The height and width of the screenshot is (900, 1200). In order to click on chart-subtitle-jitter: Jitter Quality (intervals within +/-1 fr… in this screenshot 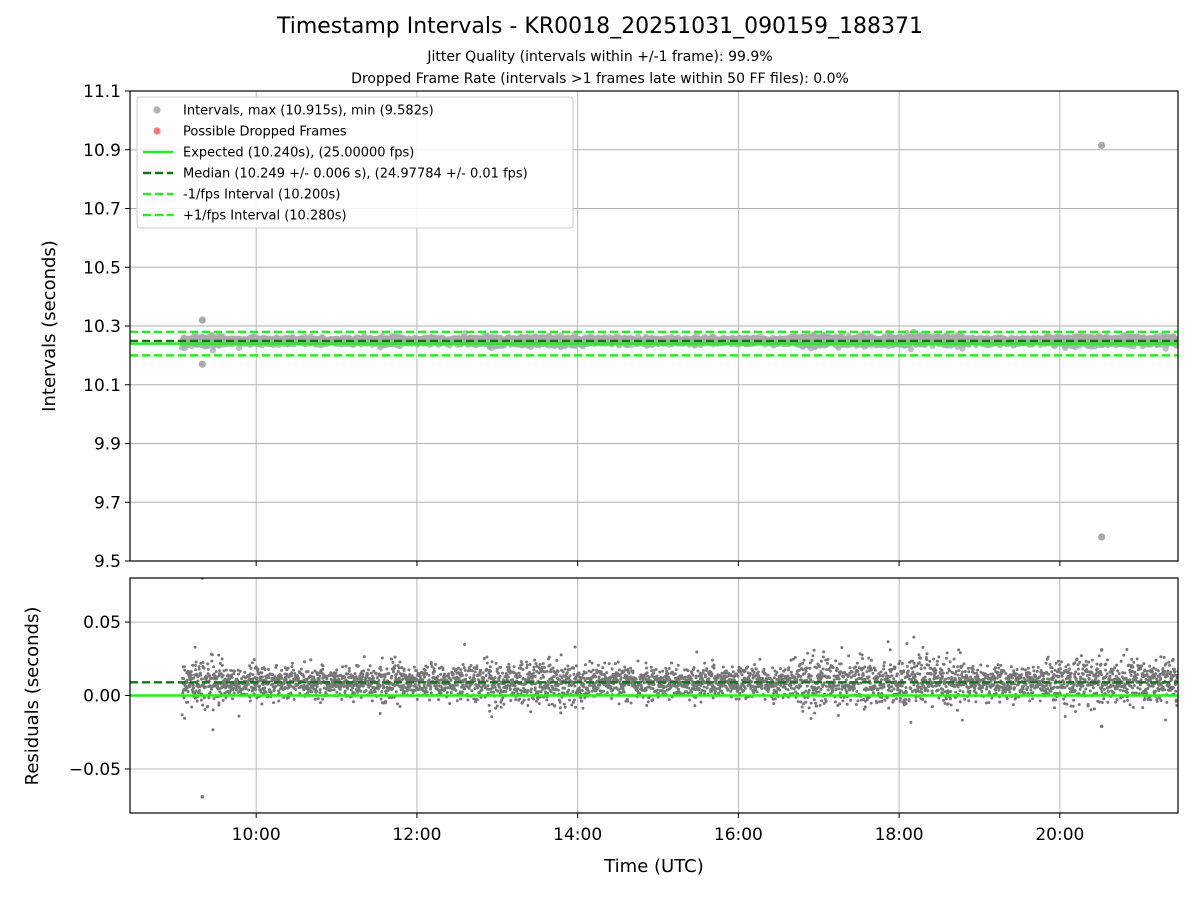, I will do `click(600, 57)`.